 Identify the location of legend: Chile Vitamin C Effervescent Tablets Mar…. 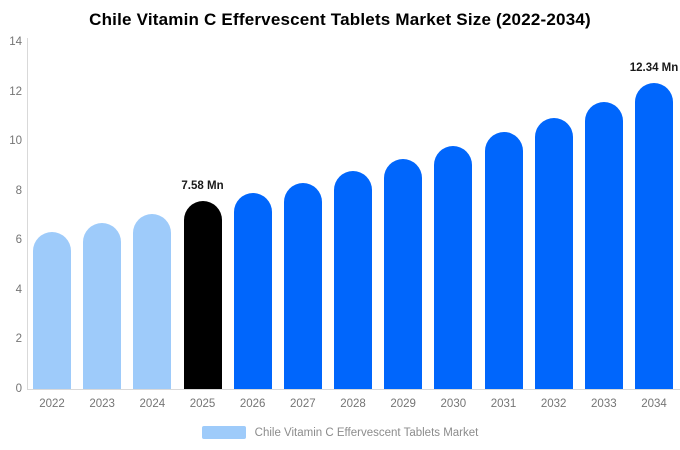
(340, 432).